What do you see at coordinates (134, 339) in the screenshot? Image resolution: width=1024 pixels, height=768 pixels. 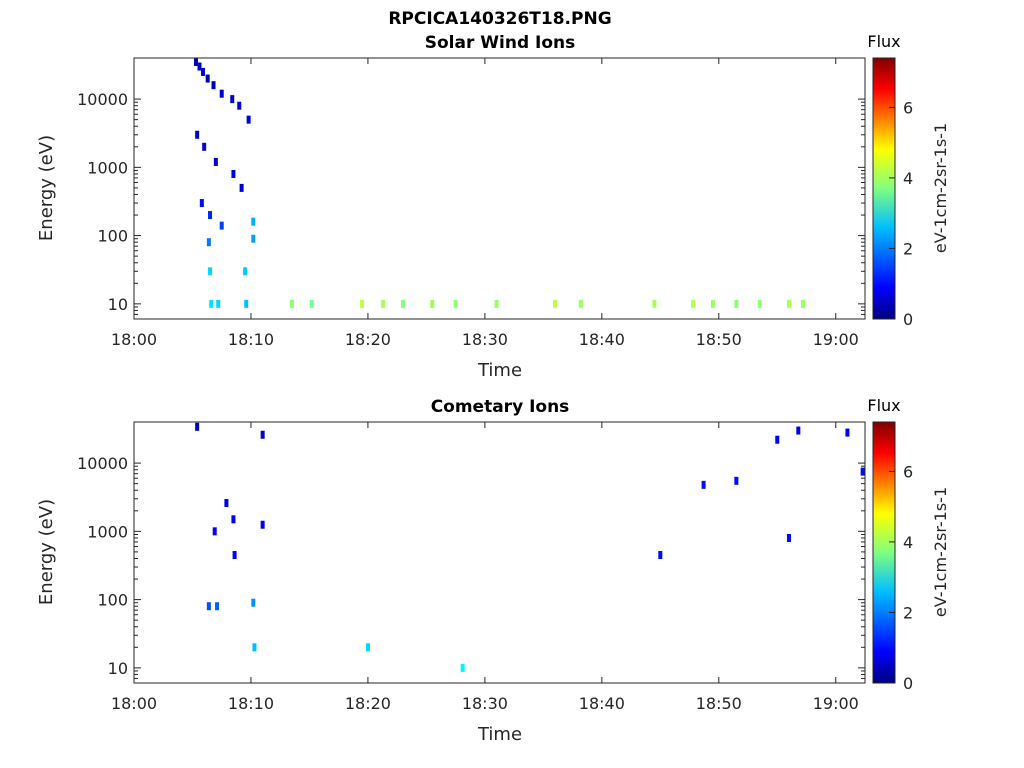 I see `x-tick-label: 18:00` at bounding box center [134, 339].